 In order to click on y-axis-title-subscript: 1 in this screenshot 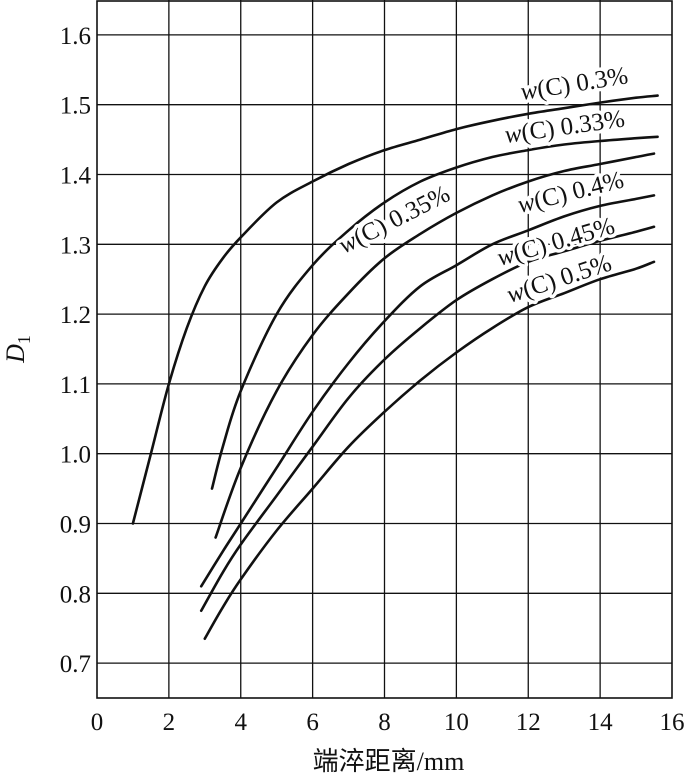, I will do `click(24, 339)`.